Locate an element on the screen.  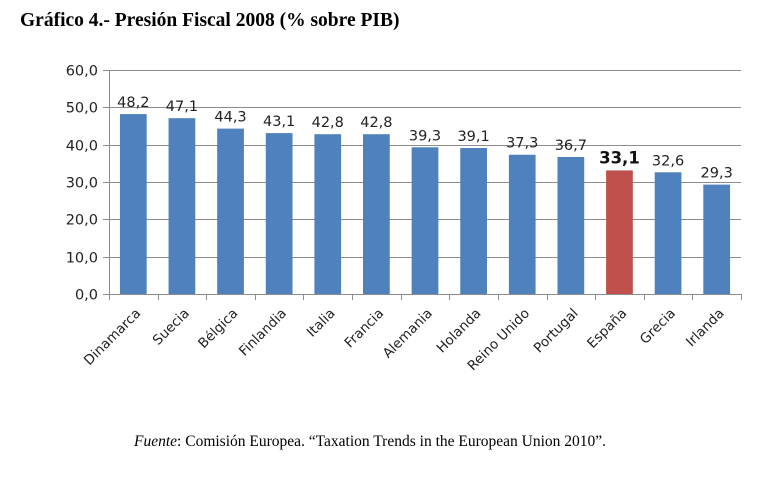
x-tick-label: Italia is located at coordinates (321, 323).